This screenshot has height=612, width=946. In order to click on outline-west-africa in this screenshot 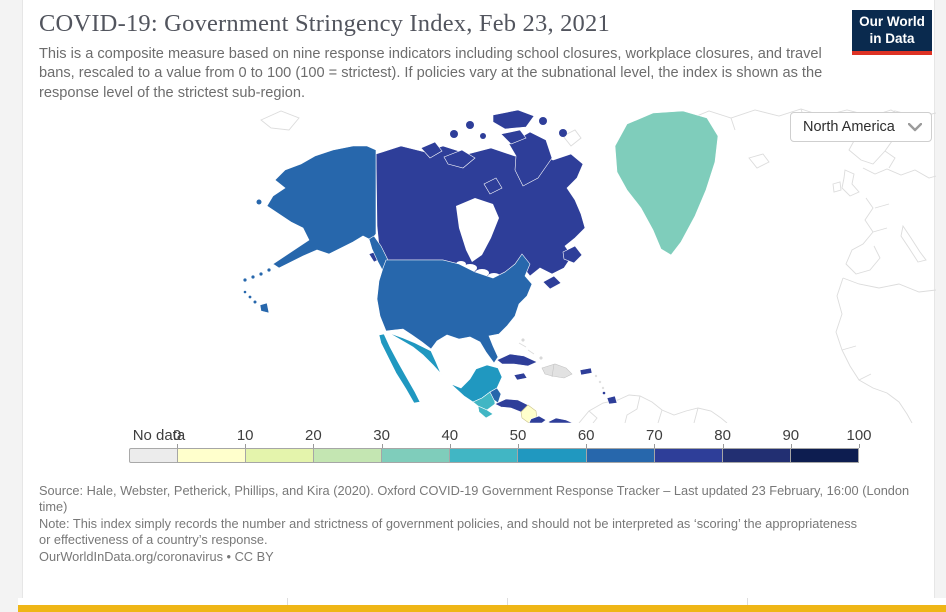, I will do `click(874, 350)`.